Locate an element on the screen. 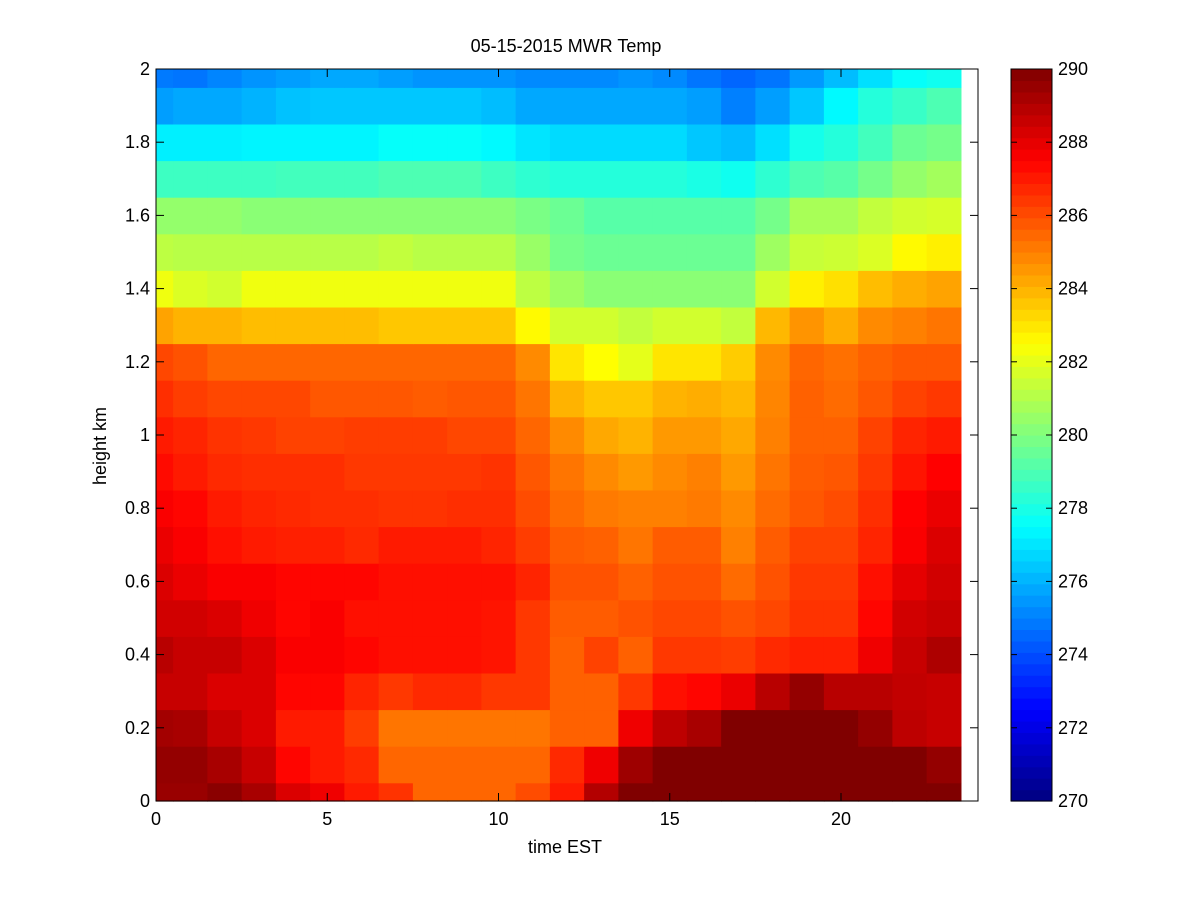 This screenshot has height=900, width=1200. colorbar-tick-label: 280 is located at coordinates (1073, 435).